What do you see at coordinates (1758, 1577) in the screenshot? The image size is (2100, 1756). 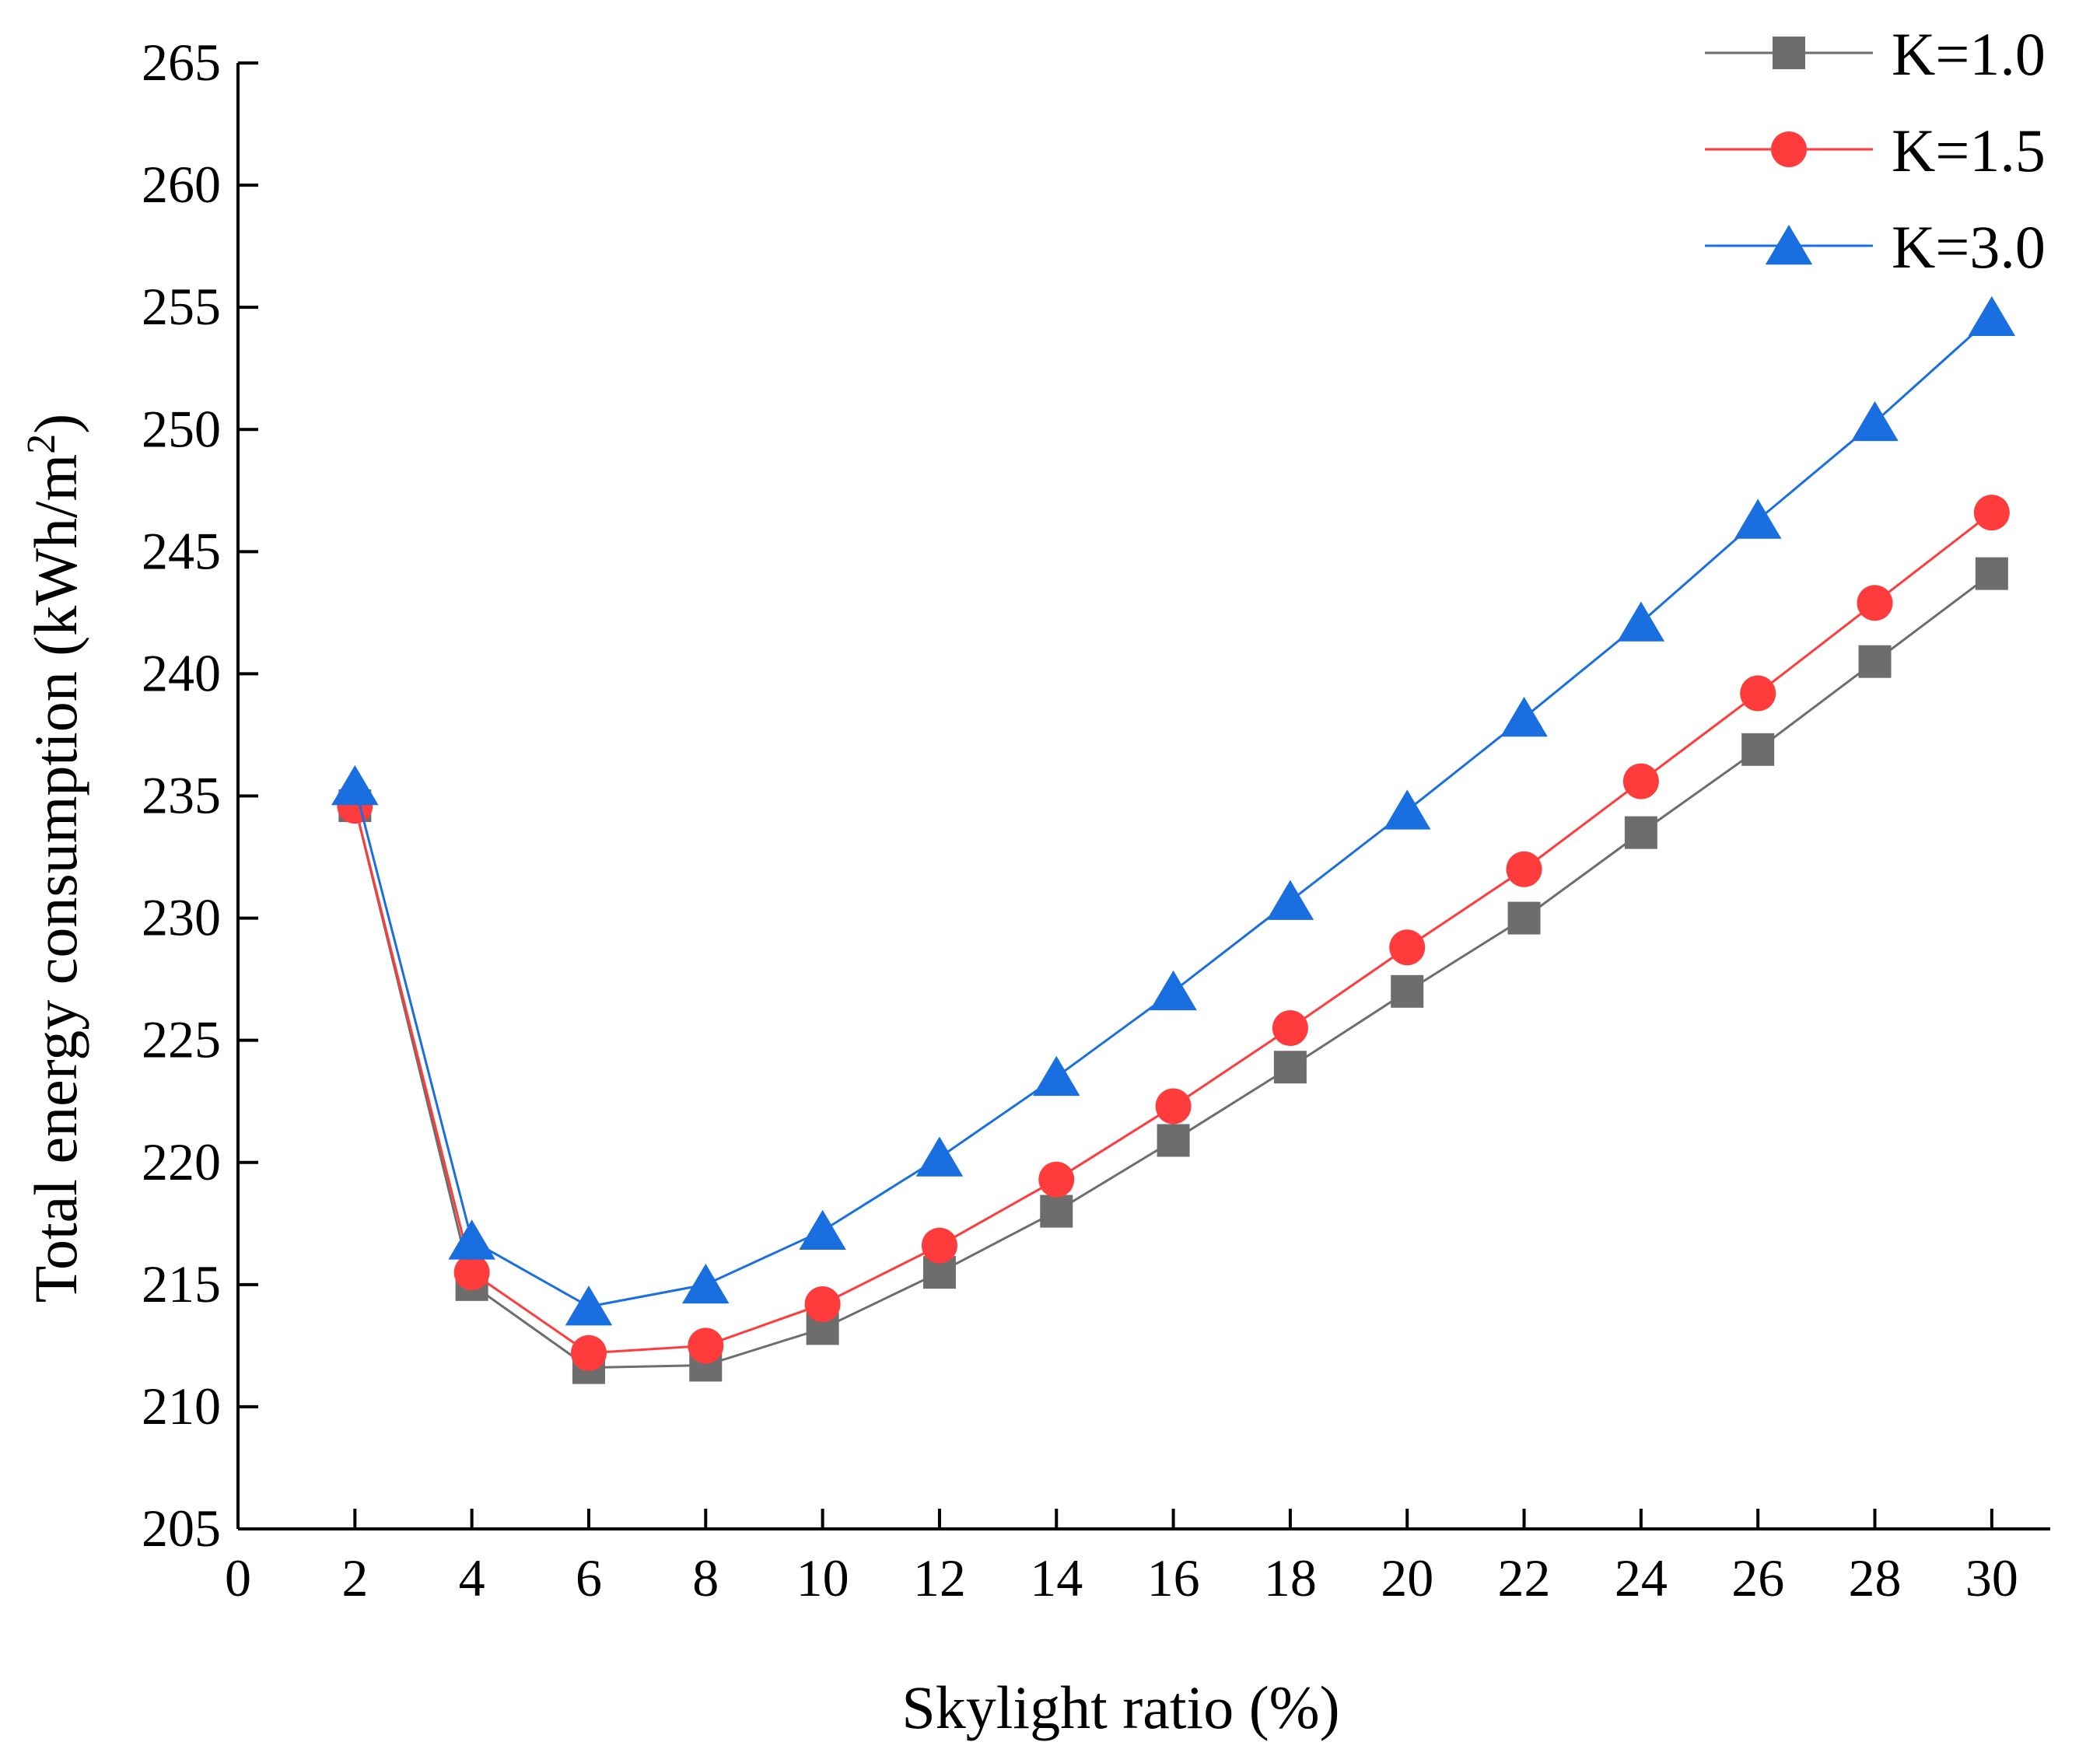 I see `x-tick-label: 26` at bounding box center [1758, 1577].